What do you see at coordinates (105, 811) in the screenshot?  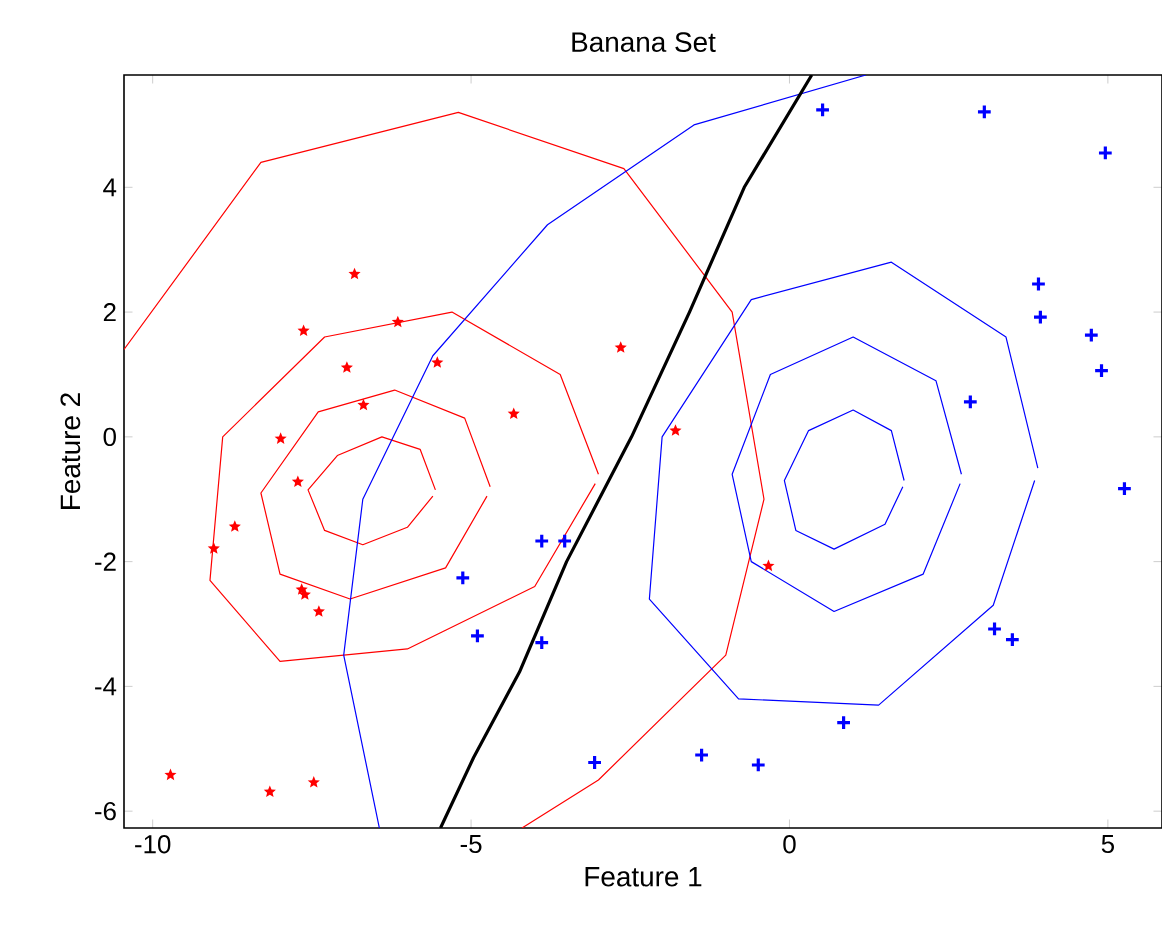 I see `y-tick-label: -6` at bounding box center [105, 811].